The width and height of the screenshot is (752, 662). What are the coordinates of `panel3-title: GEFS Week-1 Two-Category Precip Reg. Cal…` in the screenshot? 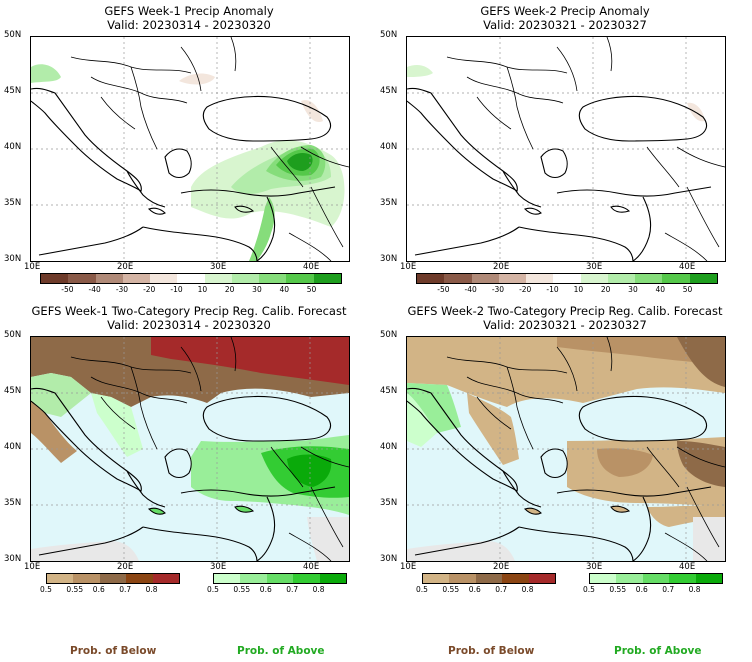 It's located at (189, 318).